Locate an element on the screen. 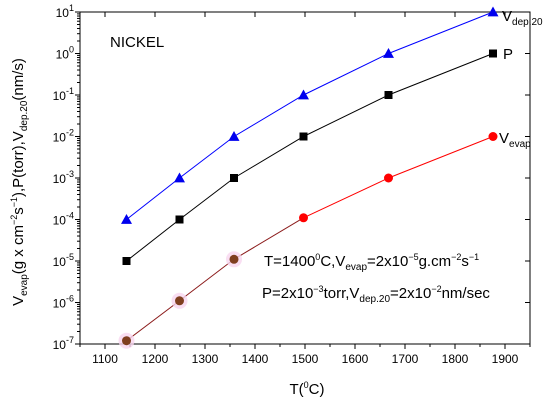 Image resolution: width=550 pixels, height=408 pixels. y-tick-label: 10⁻¹ is located at coordinates (63, 94).